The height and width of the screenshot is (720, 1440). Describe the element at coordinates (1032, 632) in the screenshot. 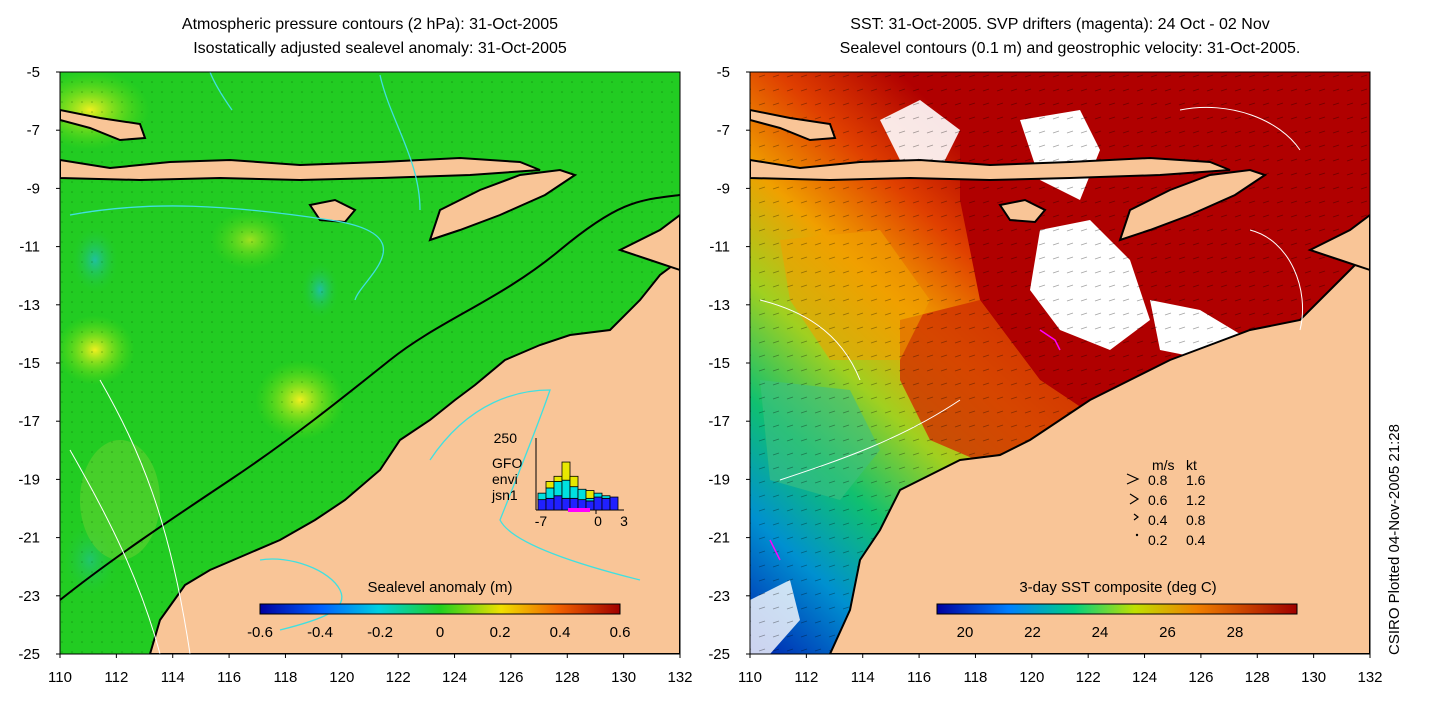

I see `right-colorbar-tick-label: 22` at that location.